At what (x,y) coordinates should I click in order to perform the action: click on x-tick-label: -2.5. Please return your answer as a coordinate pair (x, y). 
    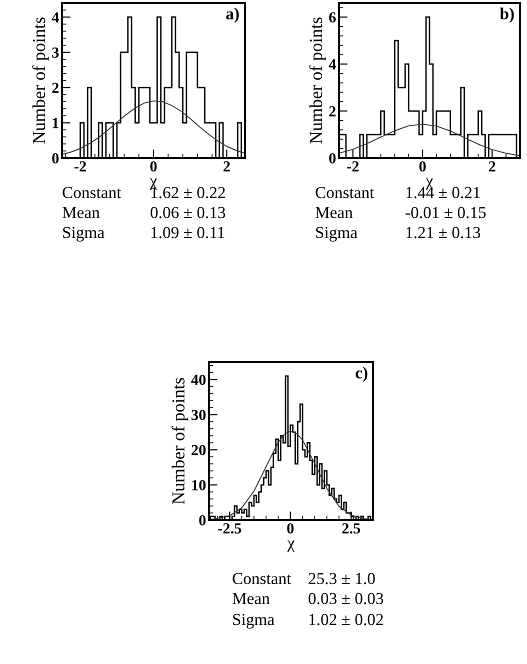
    Looking at the image, I should click on (230, 528).